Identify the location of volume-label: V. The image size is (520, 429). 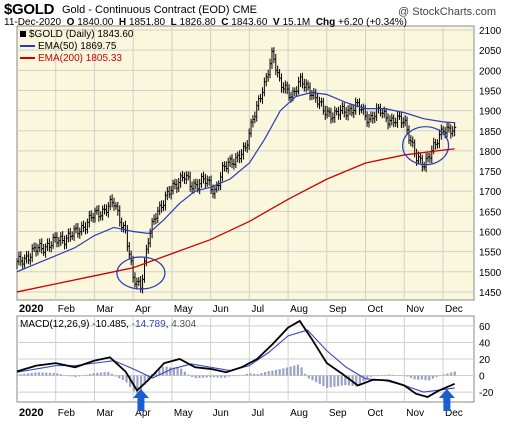
(276, 22).